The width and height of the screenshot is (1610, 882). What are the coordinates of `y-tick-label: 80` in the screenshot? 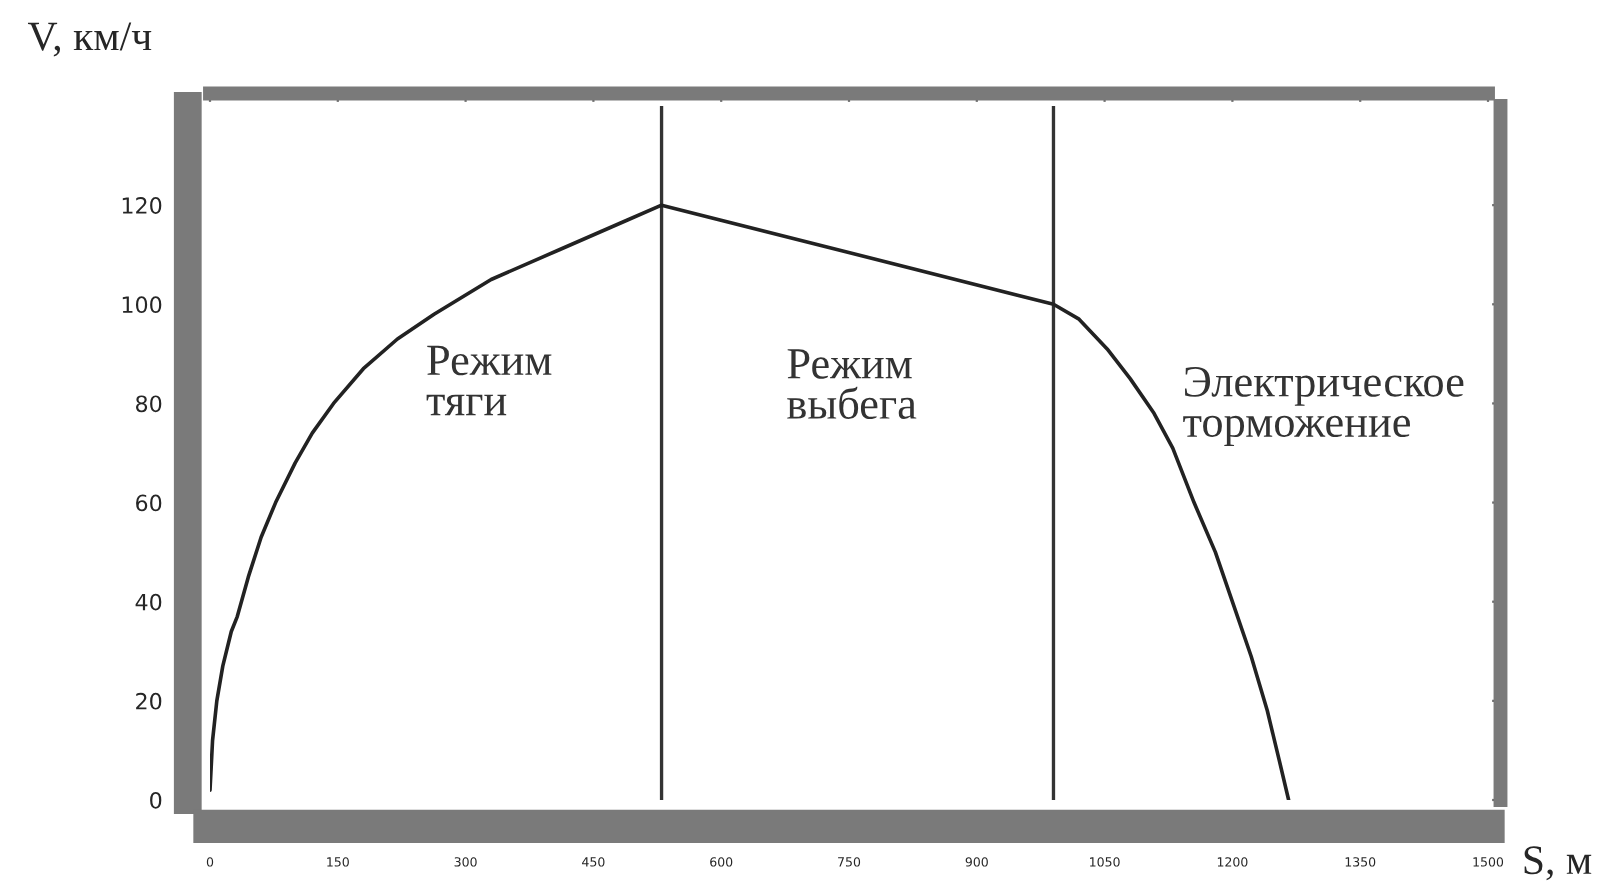 It's located at (149, 404).